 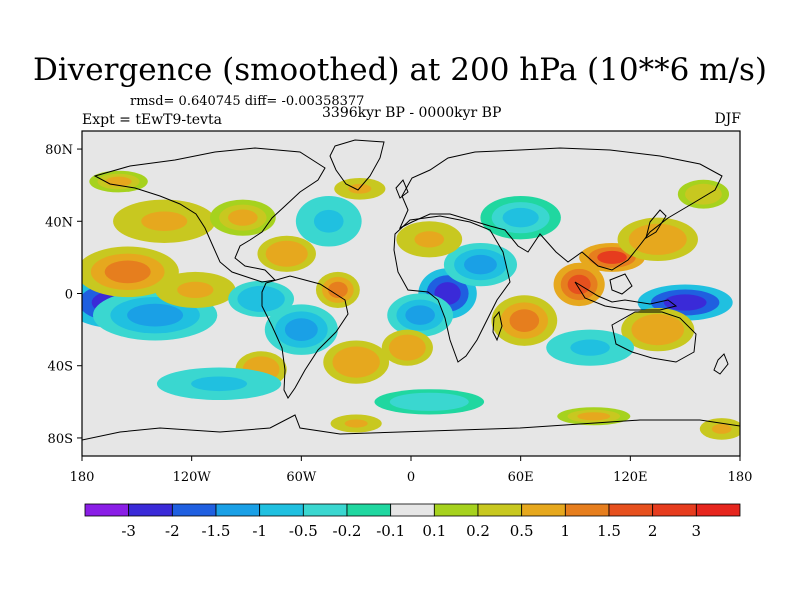 What do you see at coordinates (347, 531) in the screenshot?
I see `colorbar-label: -0.2` at bounding box center [347, 531].